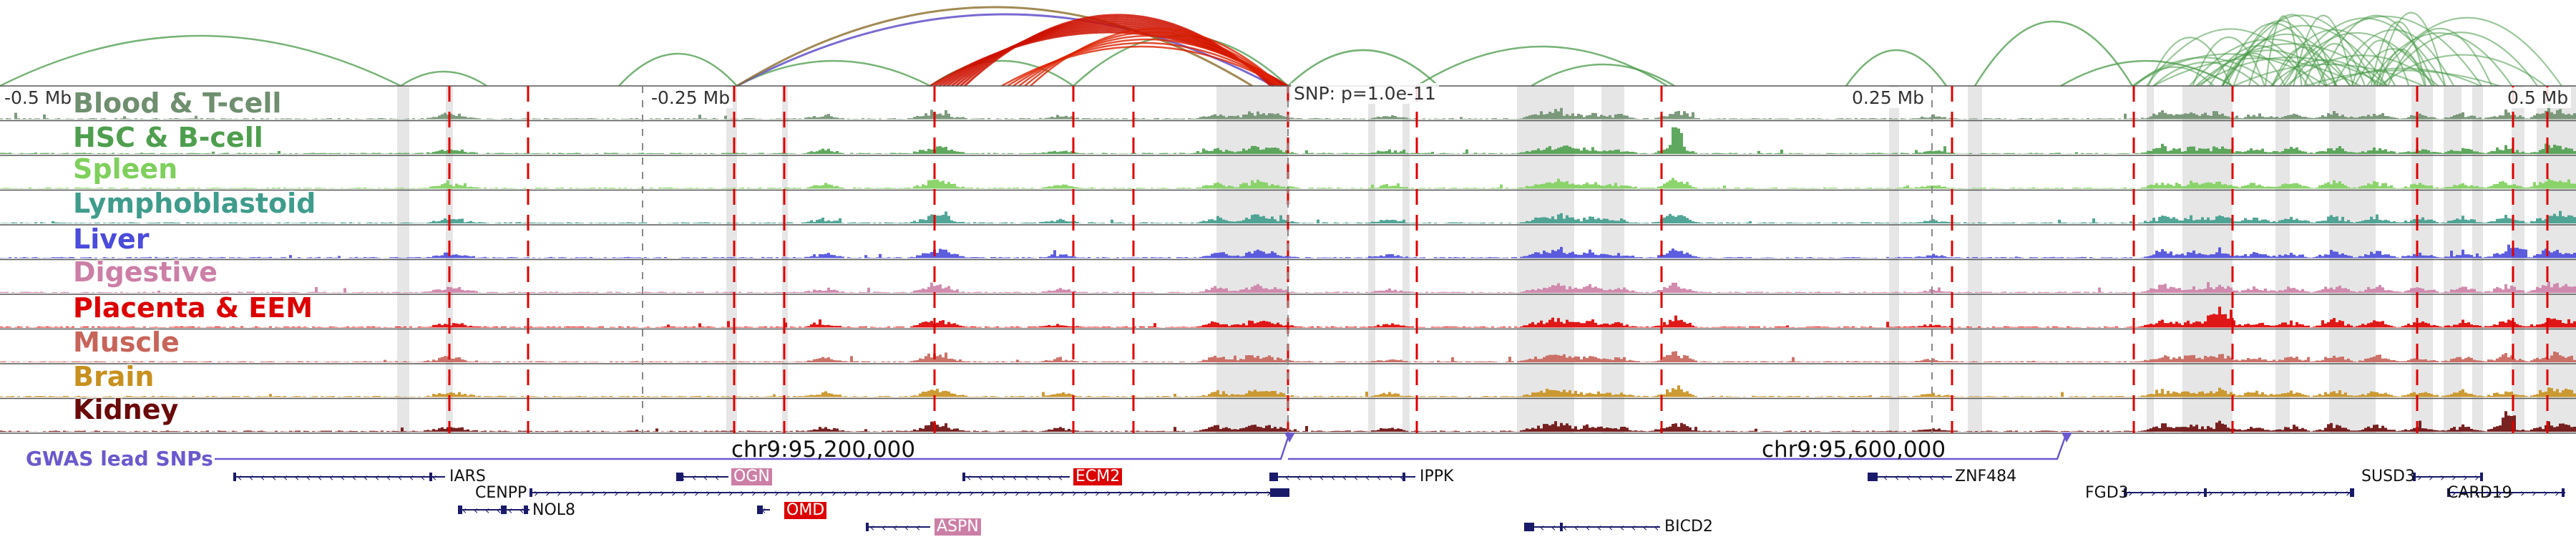  What do you see at coordinates (1854, 450) in the screenshot?
I see `coordinate-label-2: chr9:95,600,000` at bounding box center [1854, 450].